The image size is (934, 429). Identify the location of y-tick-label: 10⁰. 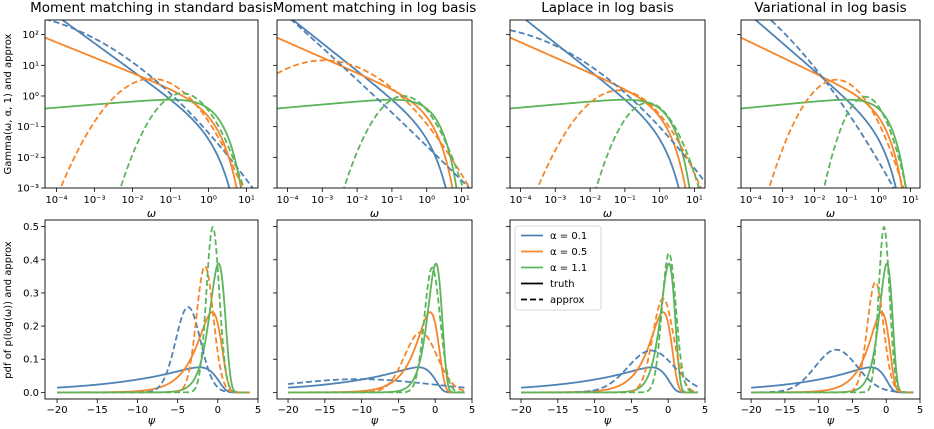
(30, 96).